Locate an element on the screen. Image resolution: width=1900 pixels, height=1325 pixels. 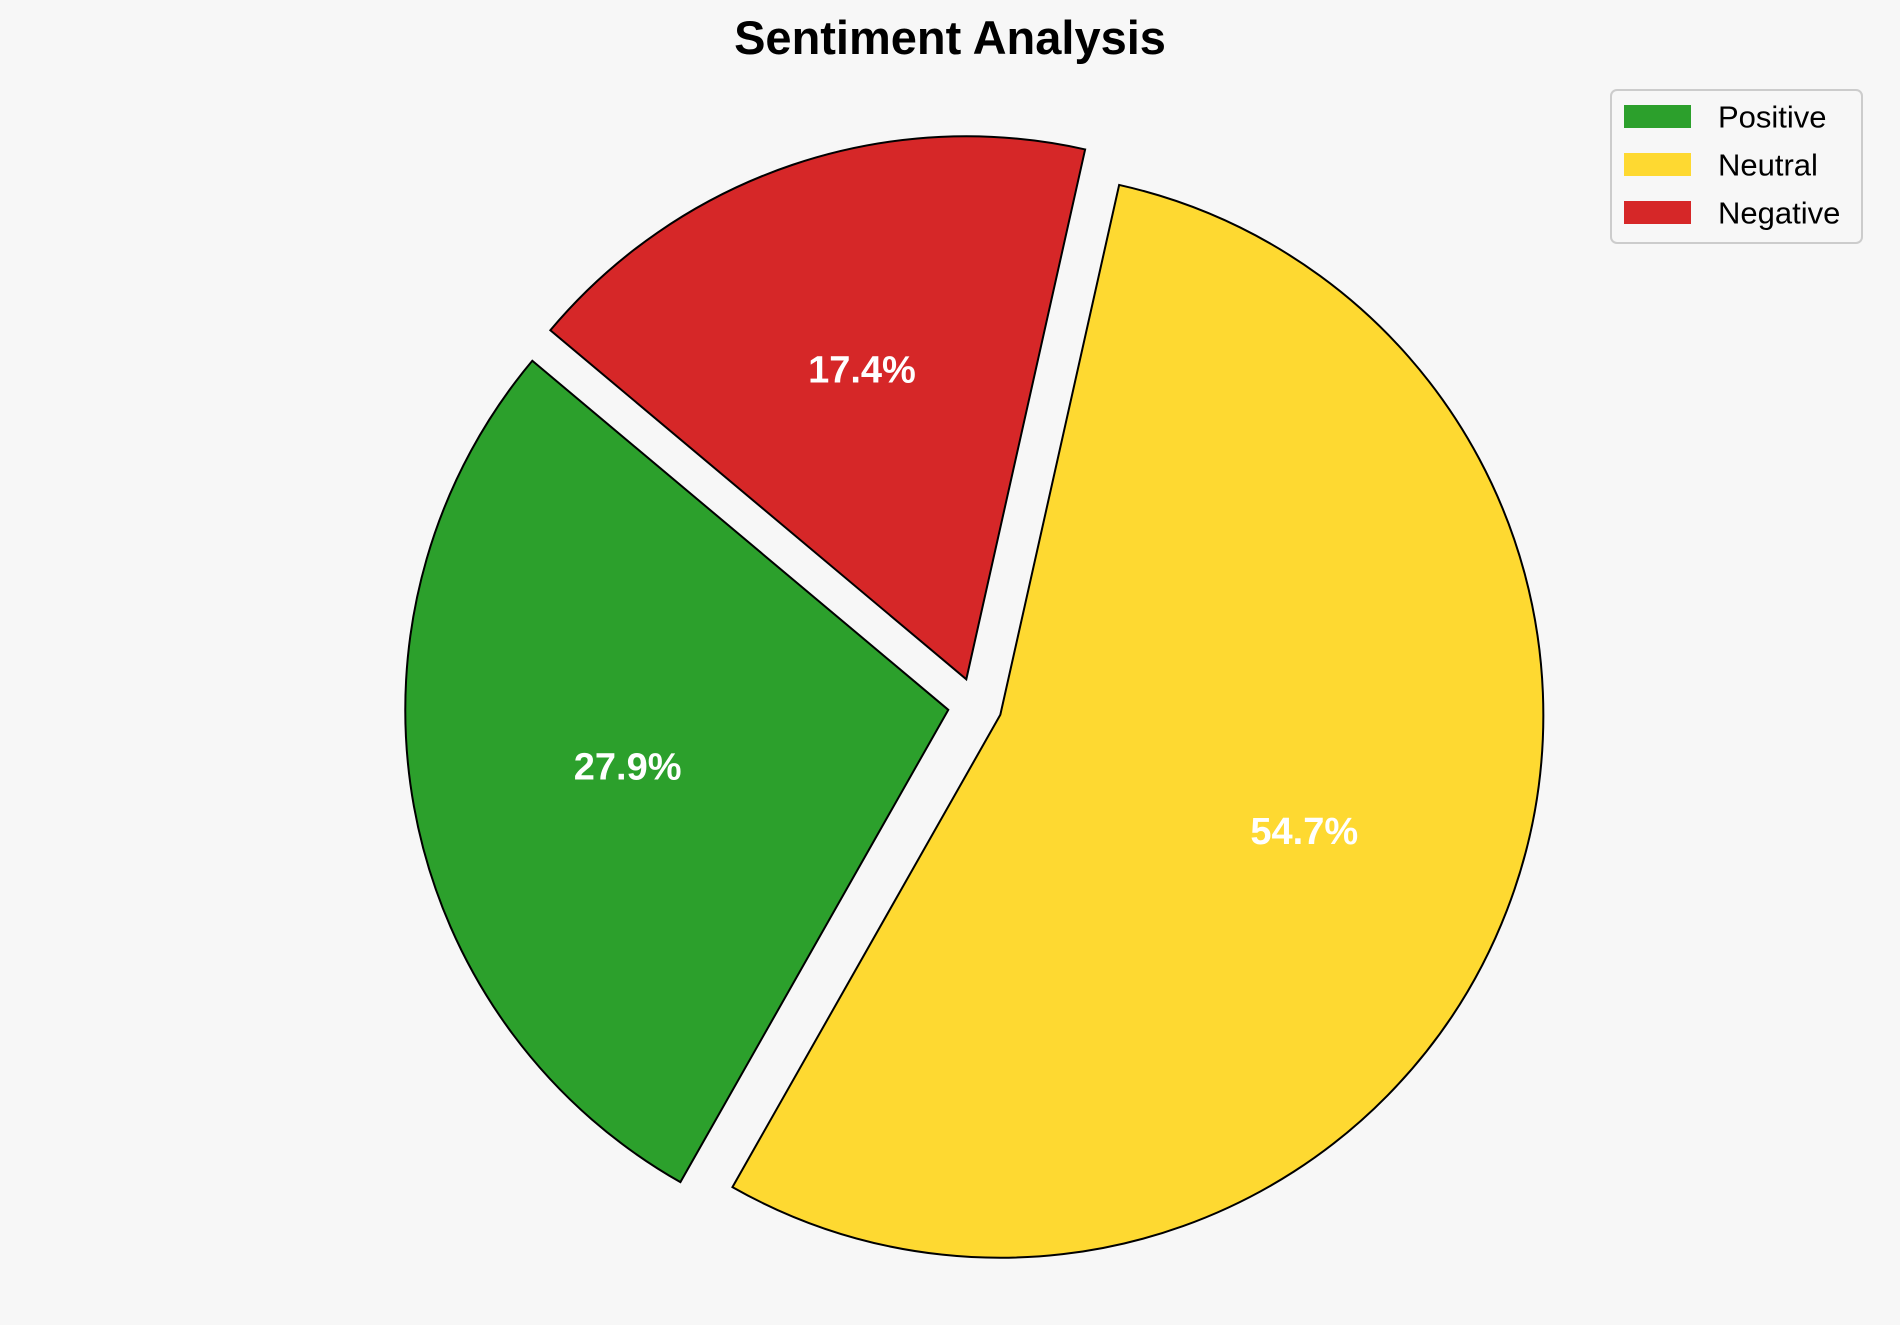
legend-swatch-positive is located at coordinates (1657, 116).